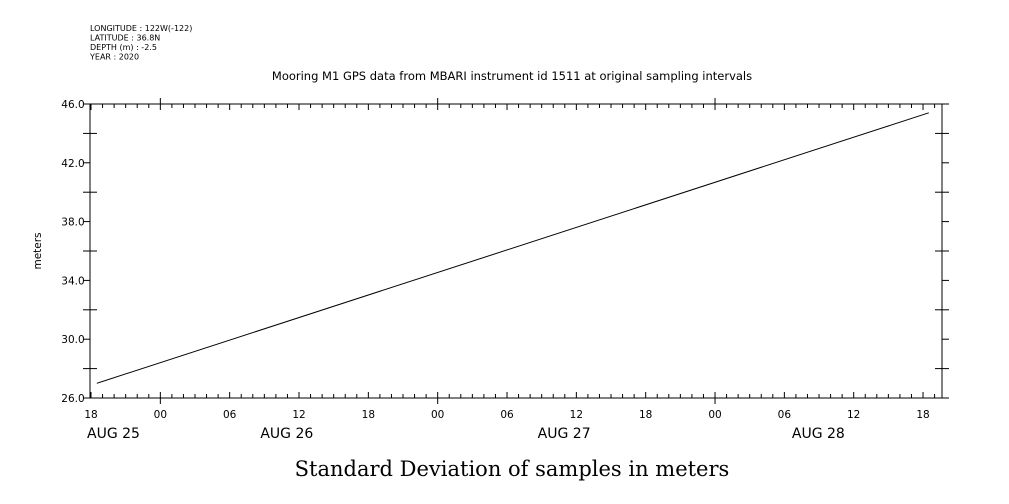 This screenshot has width=1009, height=504. Describe the element at coordinates (72, 164) in the screenshot. I see `y-tick-label: 42.0` at that location.